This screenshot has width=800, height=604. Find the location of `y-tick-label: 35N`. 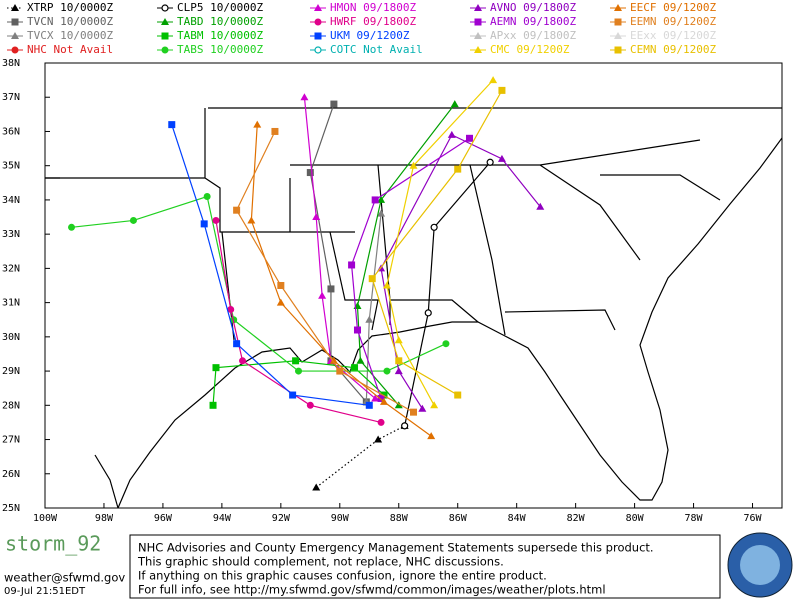

y-tick-label: 35N is located at coordinates (11, 166).